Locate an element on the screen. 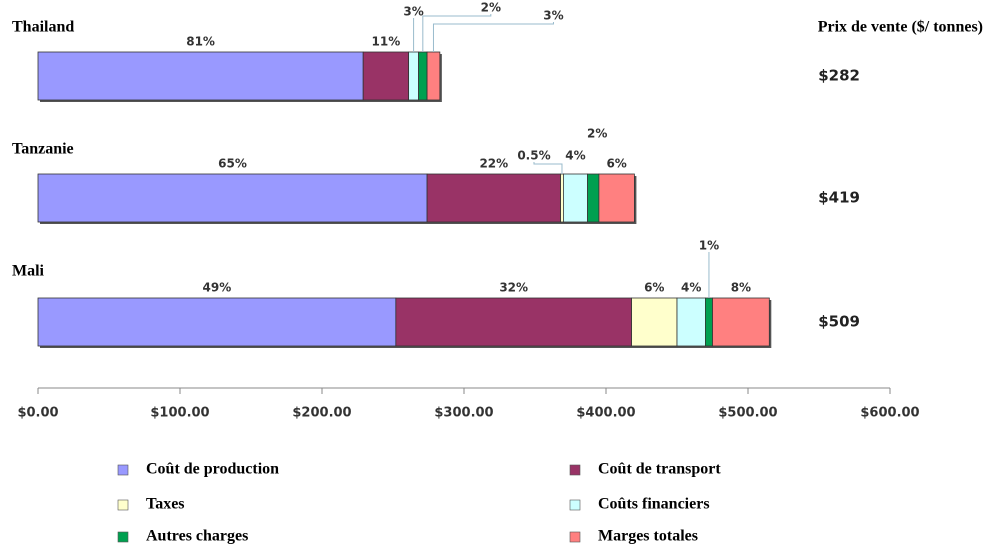 This screenshot has height=552, width=990. legend-label: Marges totales is located at coordinates (648, 536).